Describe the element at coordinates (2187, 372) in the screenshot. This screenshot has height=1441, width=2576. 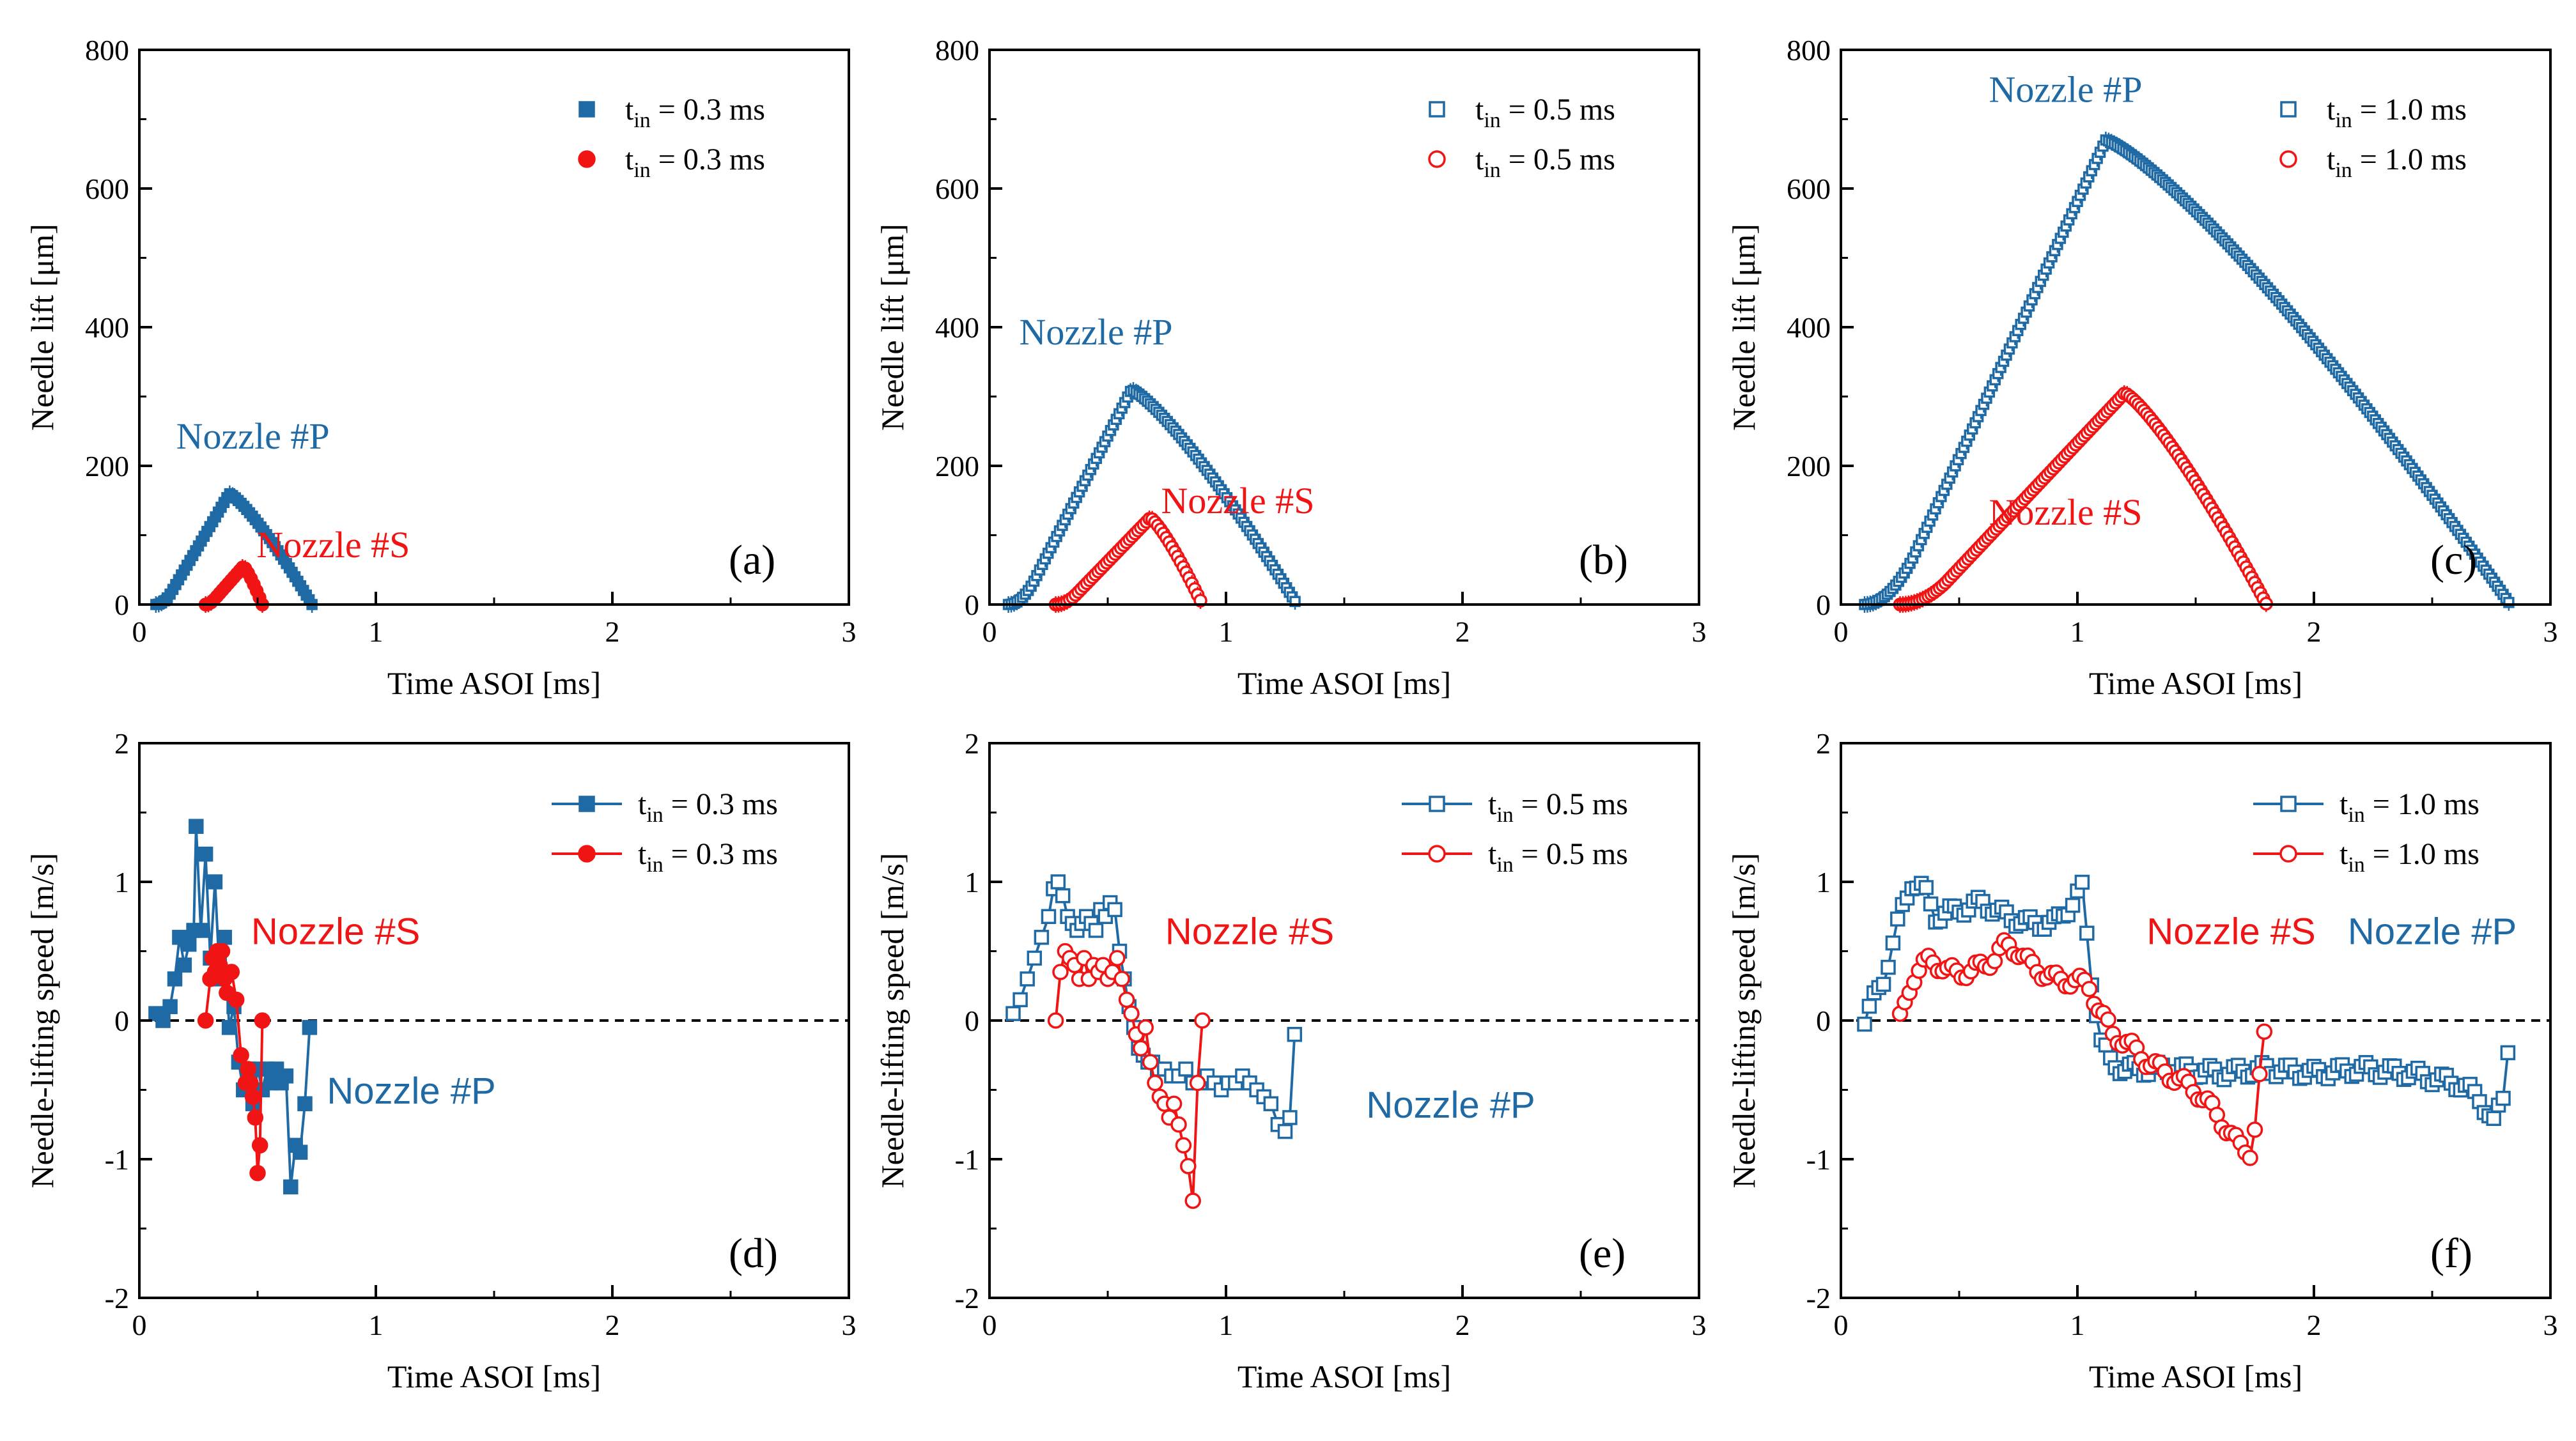
I see `series-P` at that location.